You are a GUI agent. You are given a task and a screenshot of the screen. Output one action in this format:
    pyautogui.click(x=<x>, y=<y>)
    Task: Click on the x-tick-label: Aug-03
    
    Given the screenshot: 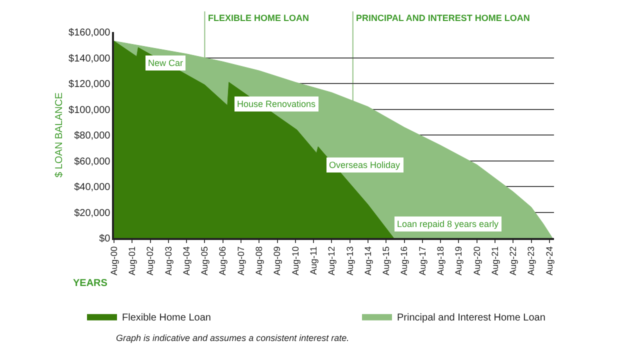 What is the action you would take?
    pyautogui.click(x=168, y=261)
    